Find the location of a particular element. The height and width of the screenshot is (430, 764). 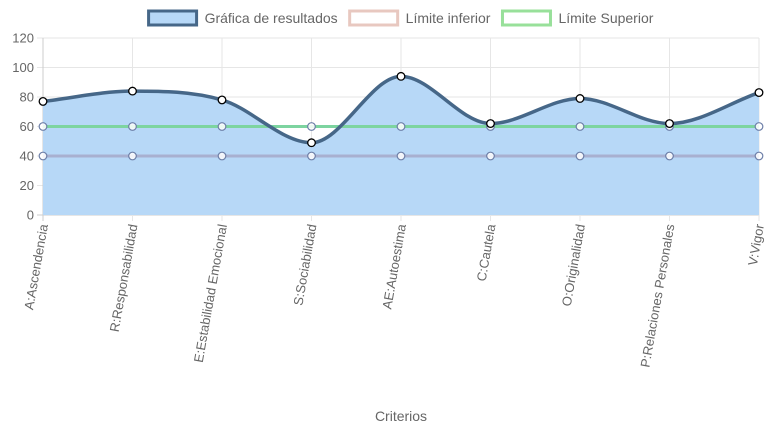

x-tick-label: A:Ascendencia is located at coordinates (36, 266).